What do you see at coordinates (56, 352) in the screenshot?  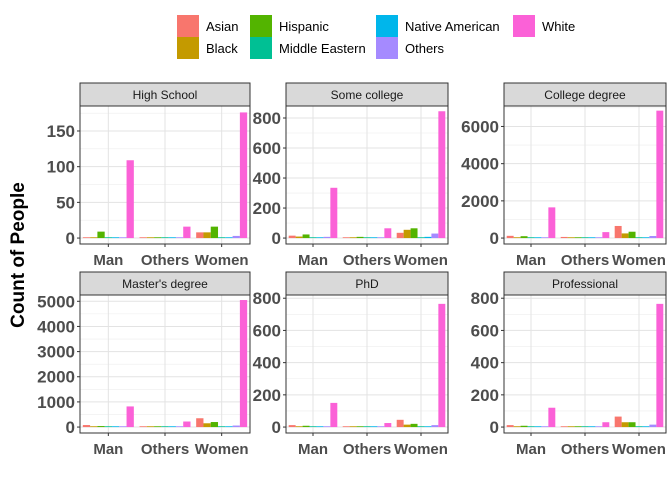 I see `y-tick-label: 3000` at bounding box center [56, 352].